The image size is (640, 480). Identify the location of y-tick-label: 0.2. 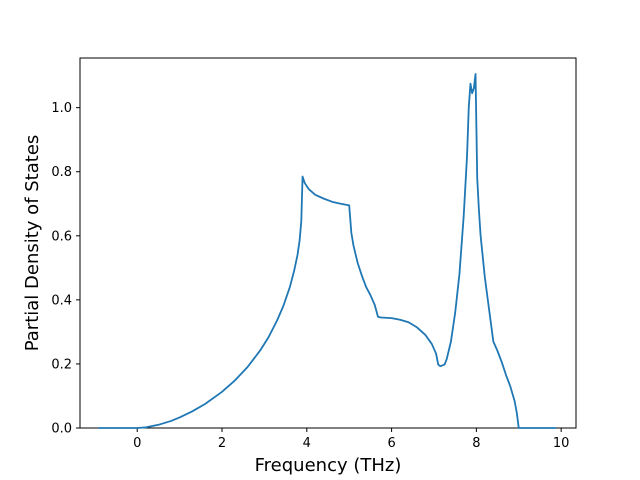
(61, 364).